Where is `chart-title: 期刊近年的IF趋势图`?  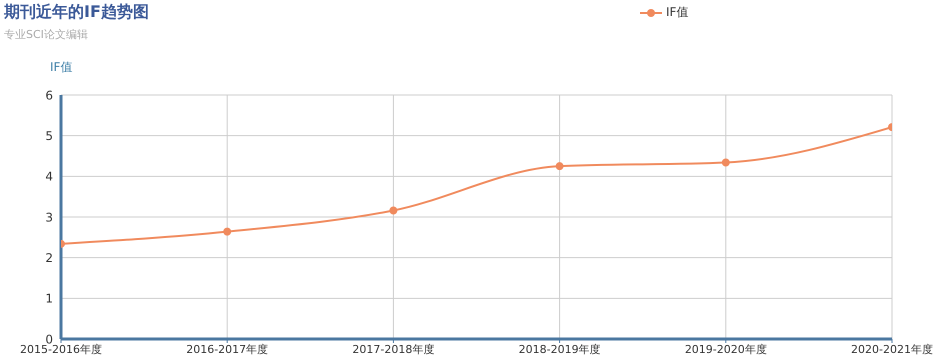
chart-title: 期刊近年的IF趋势图 is located at coordinates (76, 12).